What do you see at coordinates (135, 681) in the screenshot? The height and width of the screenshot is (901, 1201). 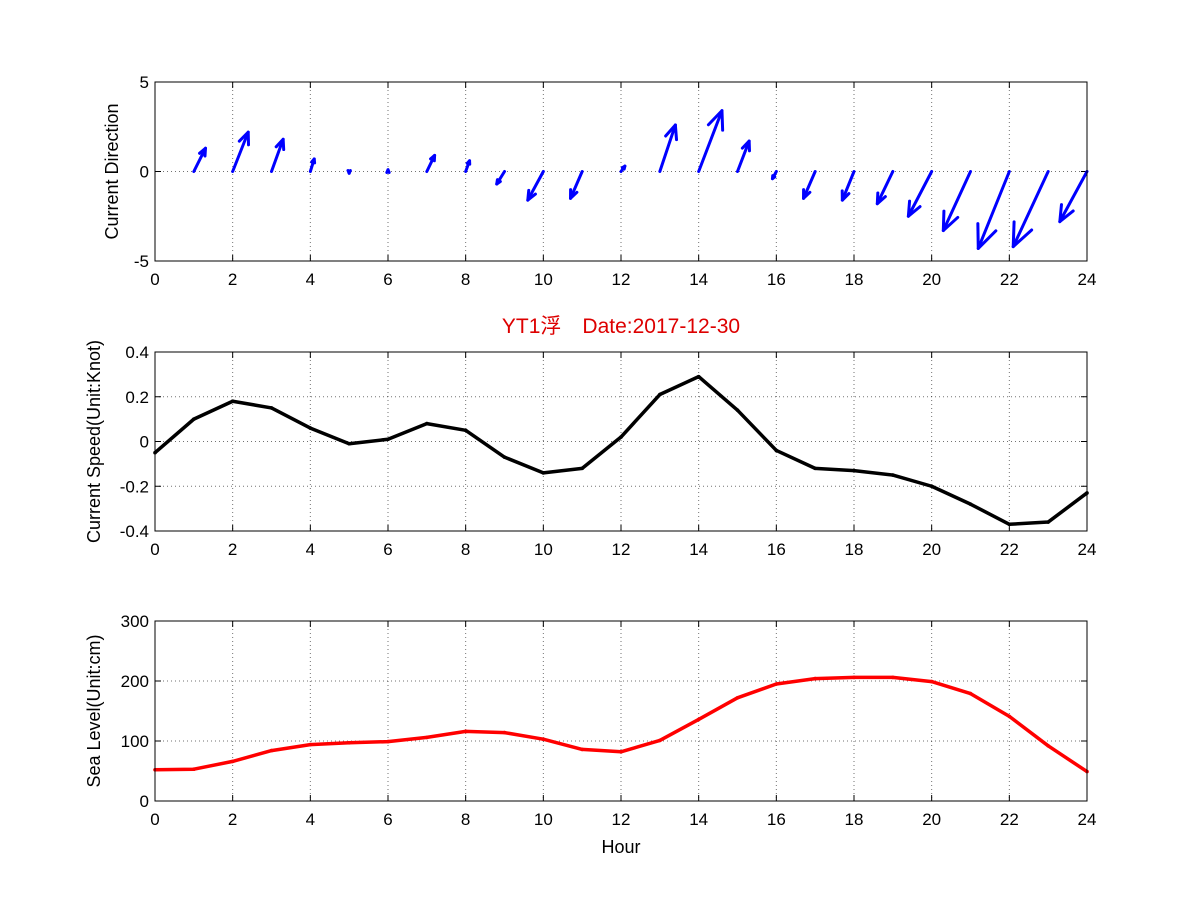 I see `y-tick-label: 200` at bounding box center [135, 681].